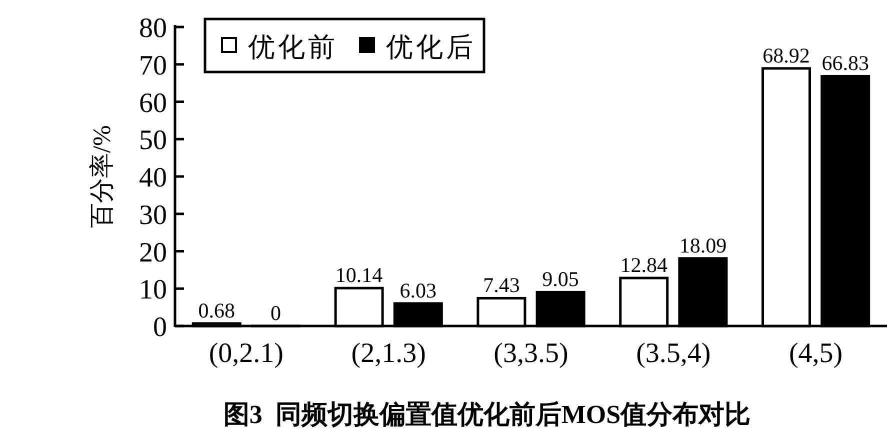  What do you see at coordinates (275, 313) in the screenshot?
I see `data-label: 0` at bounding box center [275, 313].